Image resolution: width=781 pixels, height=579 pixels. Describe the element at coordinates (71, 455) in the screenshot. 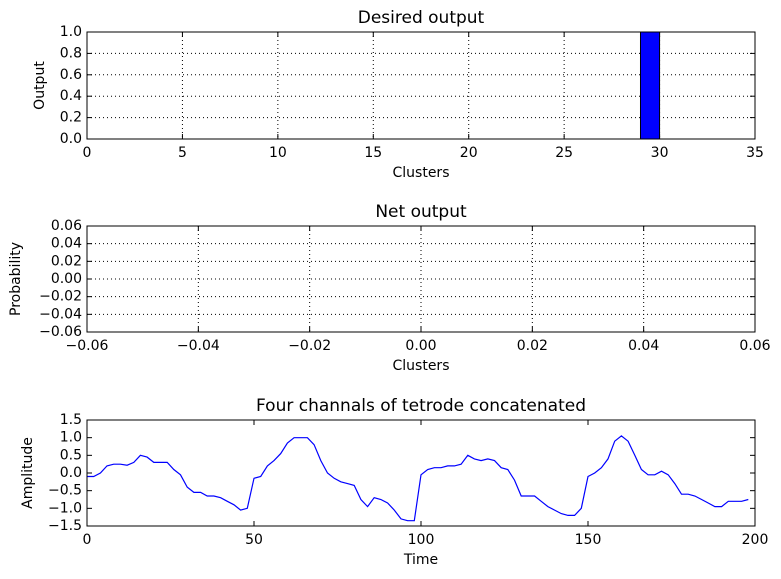

I see `y-tick-label: 0.5` at that location.